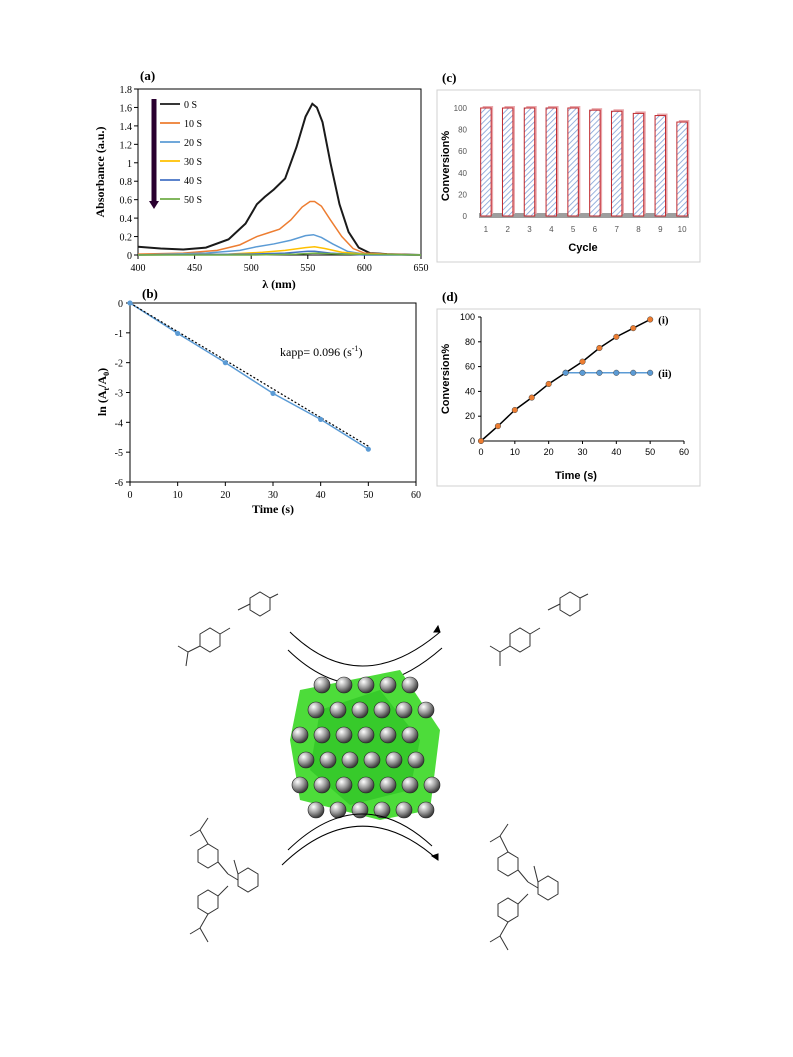  Describe the element at coordinates (539, 628) in the screenshot. I see `amine-molecule-right` at that location.